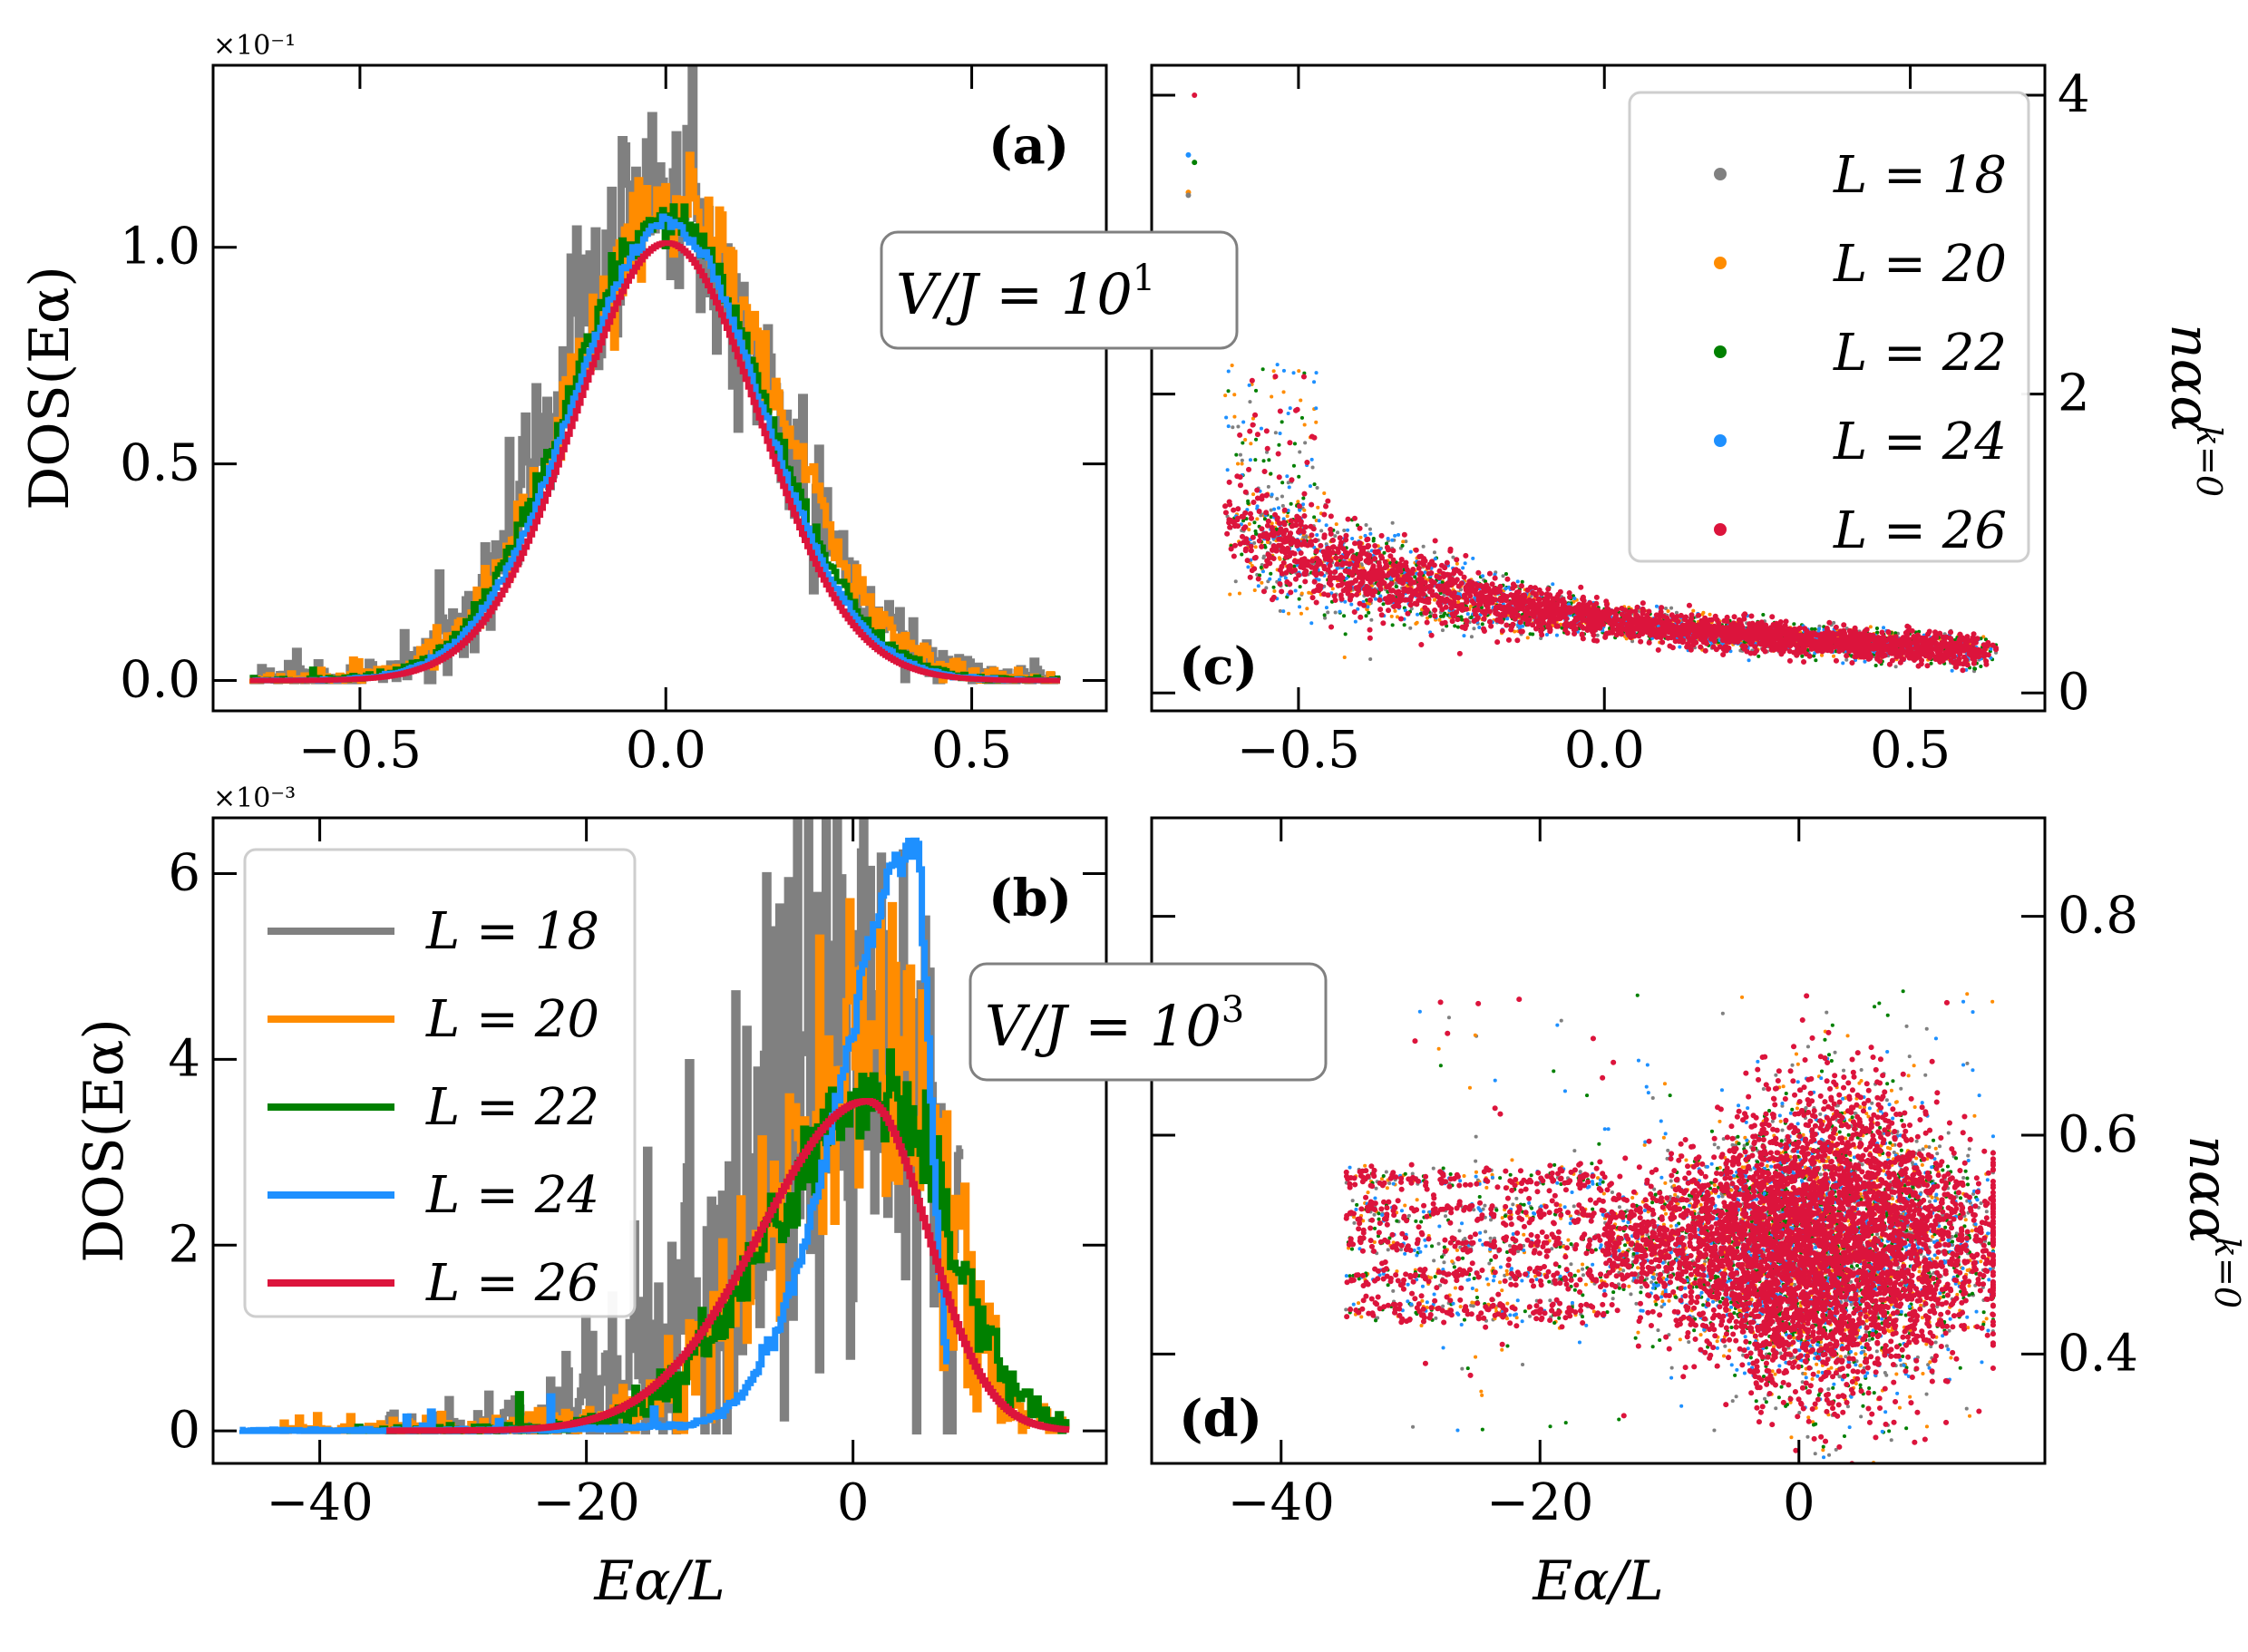 The width and height of the screenshot is (2248, 1652). I want to click on panel-c-ylabel-sup: k=0, so click(2209, 461).